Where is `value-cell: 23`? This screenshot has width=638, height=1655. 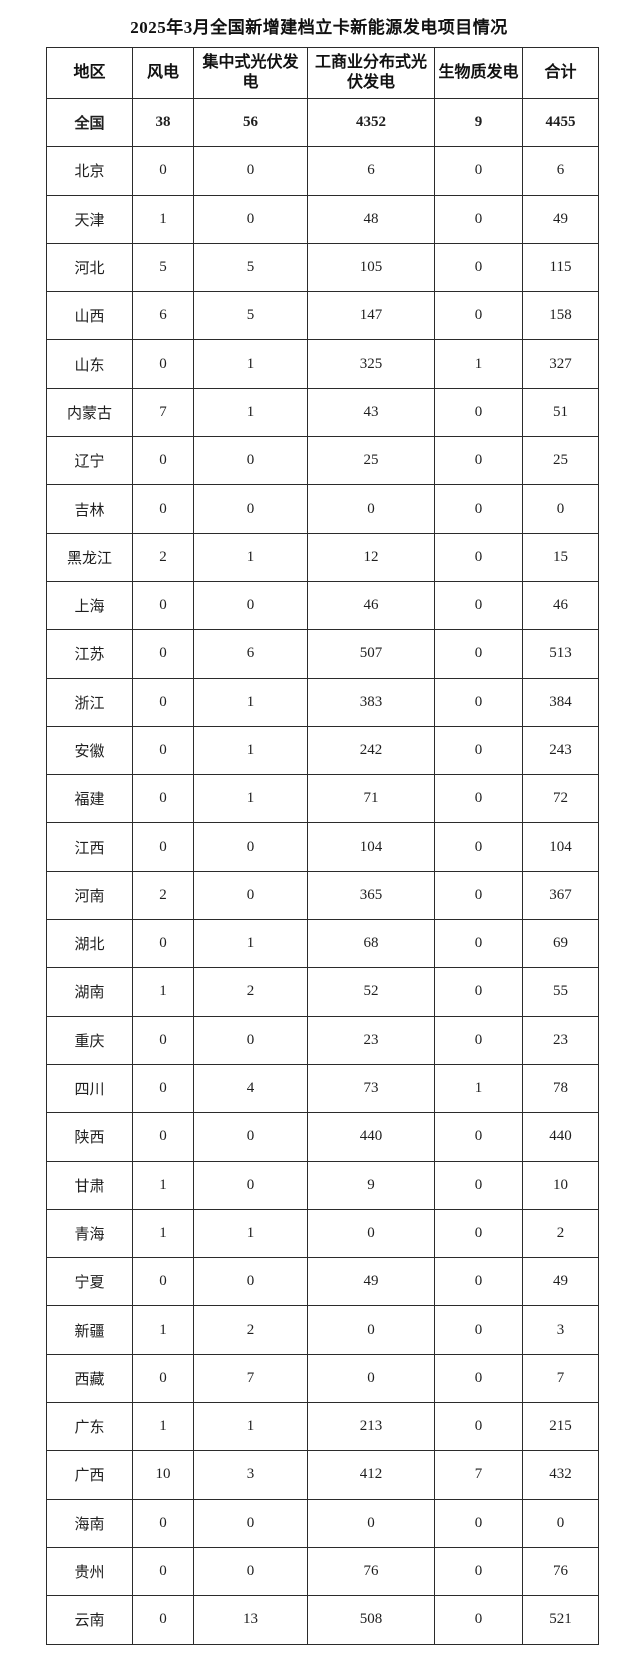 value-cell: 23 is located at coordinates (560, 1040).